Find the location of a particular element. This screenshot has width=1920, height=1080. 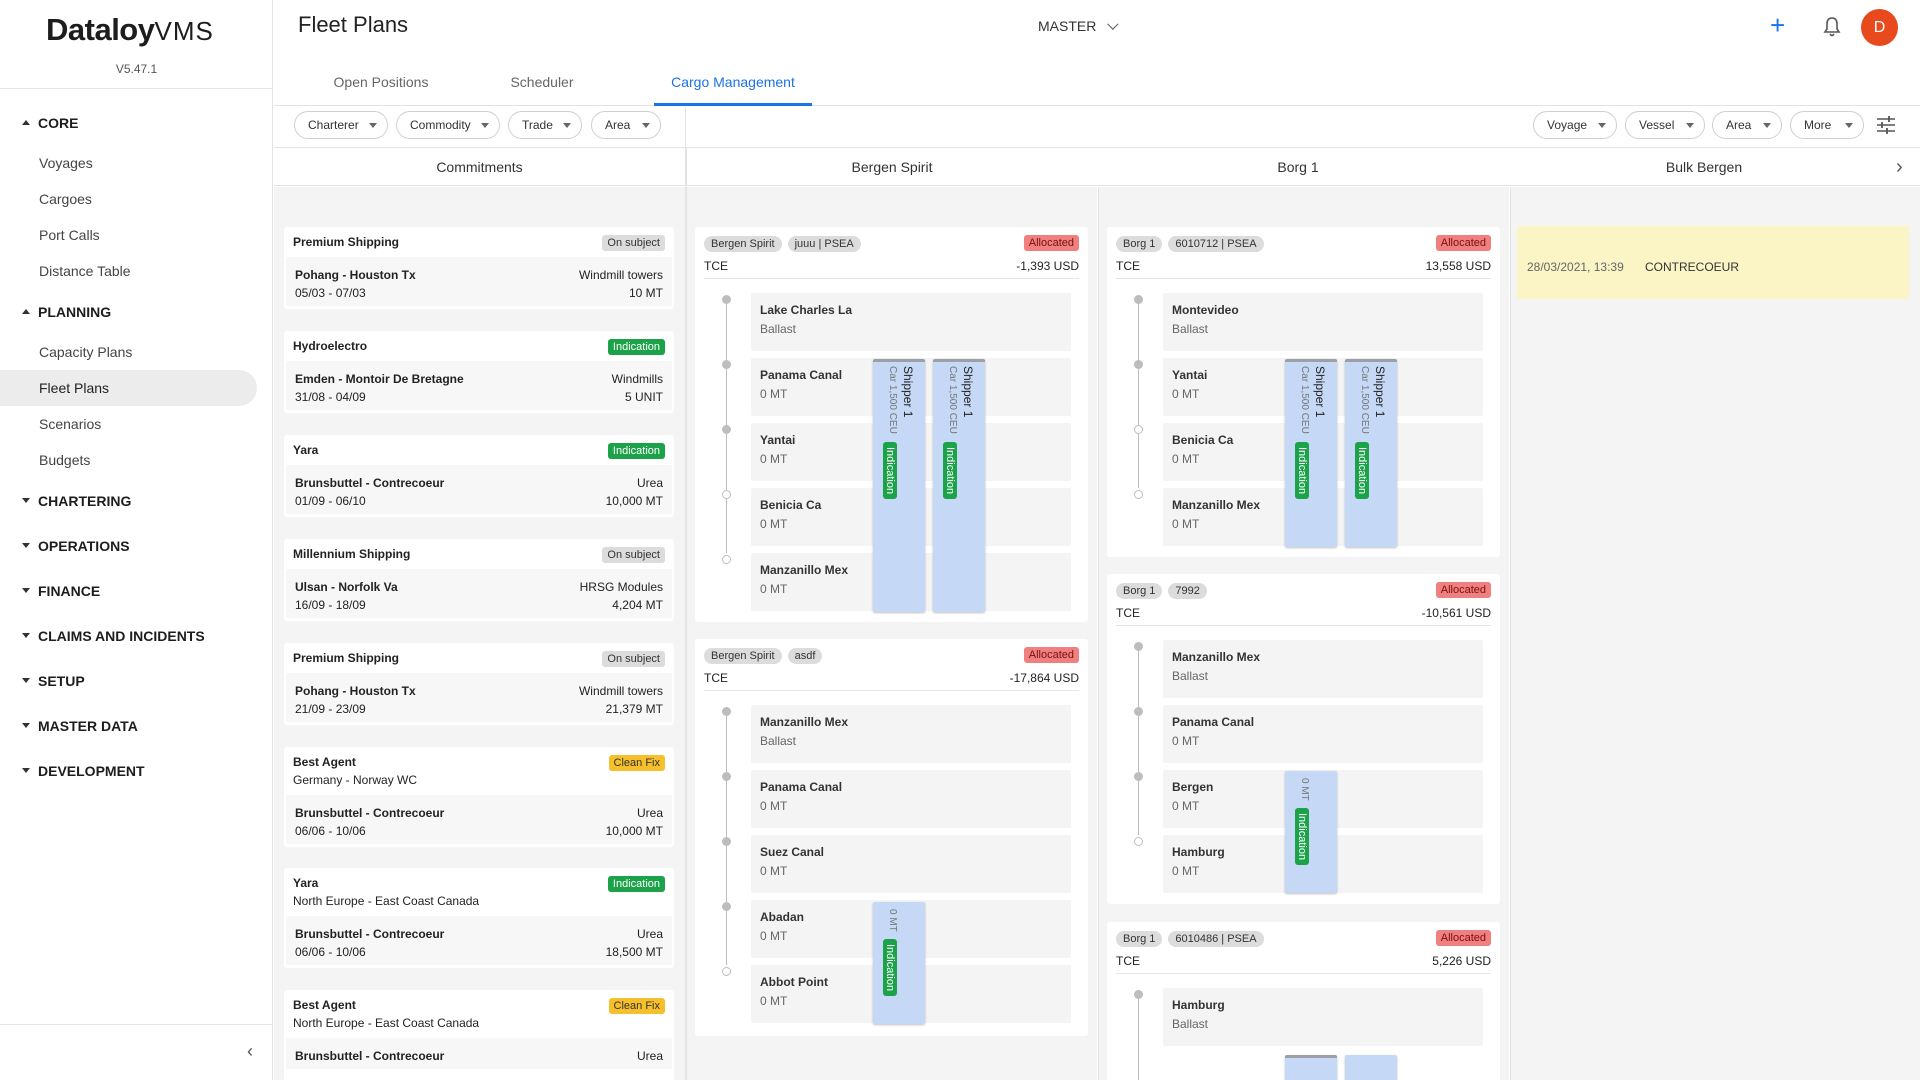

trade-area: Germany - Norway WC is located at coordinates (355, 780).